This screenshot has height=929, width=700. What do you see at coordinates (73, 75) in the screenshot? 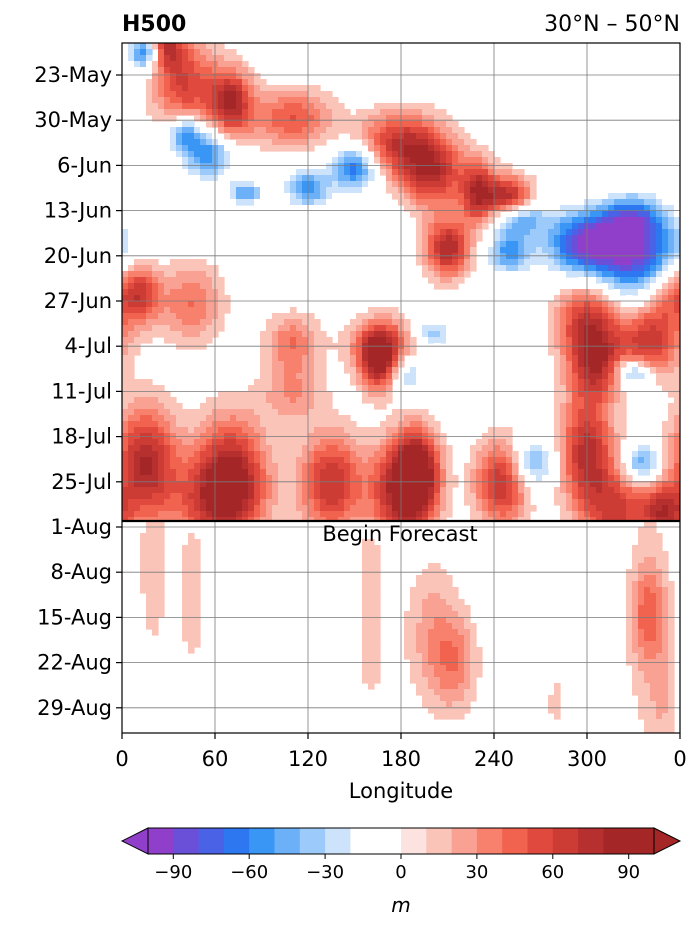
I see `y-tick-label: 23-May` at bounding box center [73, 75].